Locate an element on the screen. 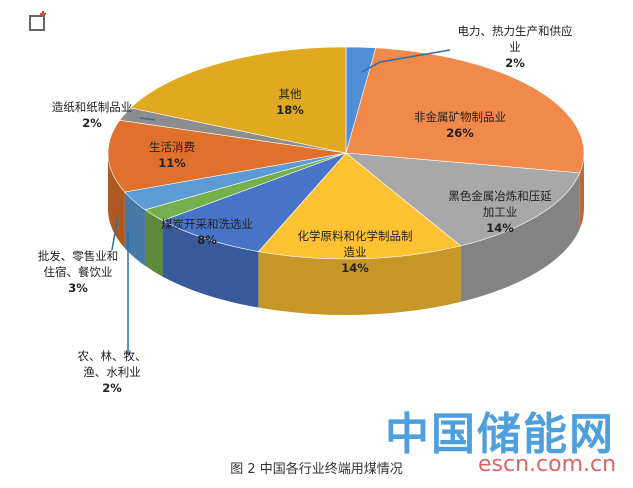 This screenshot has width=633, height=488. slice-label: 非金属矿物制品业 26% is located at coordinates (460, 125).